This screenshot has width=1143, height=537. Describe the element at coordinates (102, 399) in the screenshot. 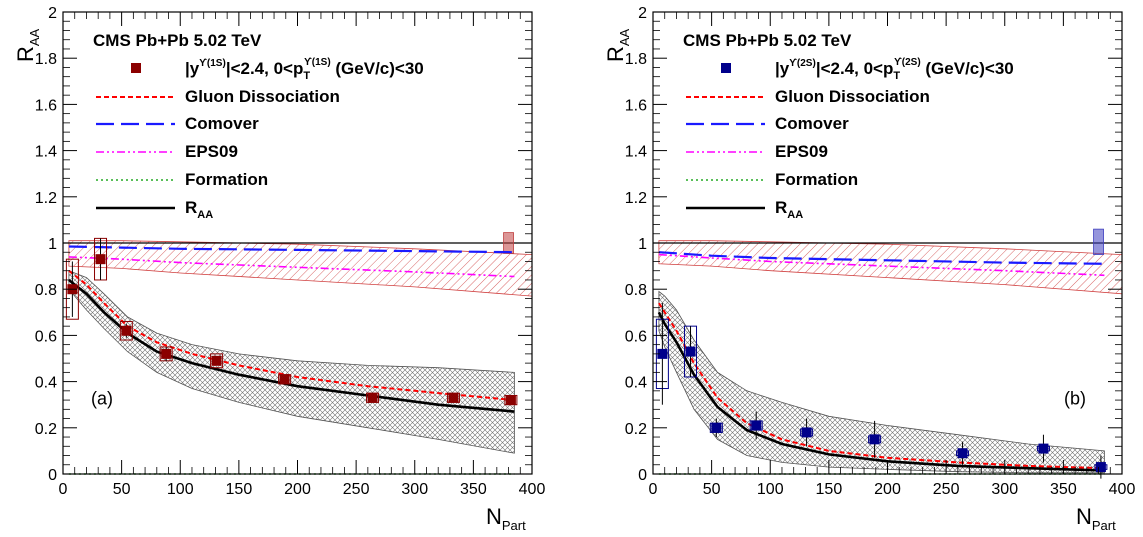

I see `panel-label: (a)` at that location.